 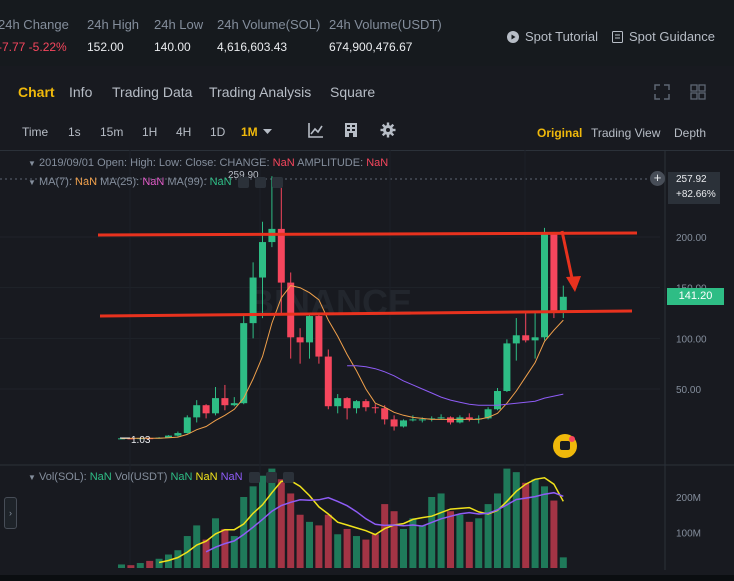 I want to click on tab-trading-analysis: Trading Analysis, so click(x=260, y=92).